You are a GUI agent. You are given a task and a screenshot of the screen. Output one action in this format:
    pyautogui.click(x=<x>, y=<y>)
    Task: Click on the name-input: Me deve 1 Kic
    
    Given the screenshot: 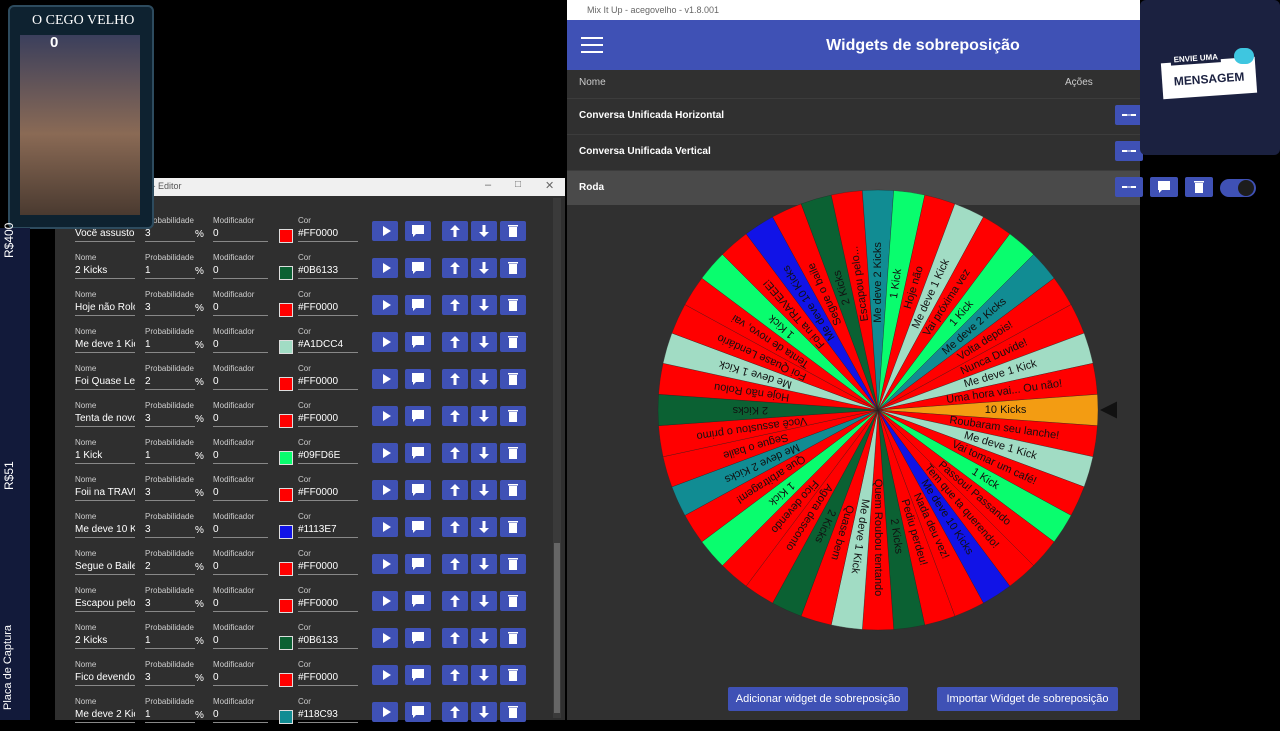 What is the action you would take?
    pyautogui.click(x=105, y=346)
    